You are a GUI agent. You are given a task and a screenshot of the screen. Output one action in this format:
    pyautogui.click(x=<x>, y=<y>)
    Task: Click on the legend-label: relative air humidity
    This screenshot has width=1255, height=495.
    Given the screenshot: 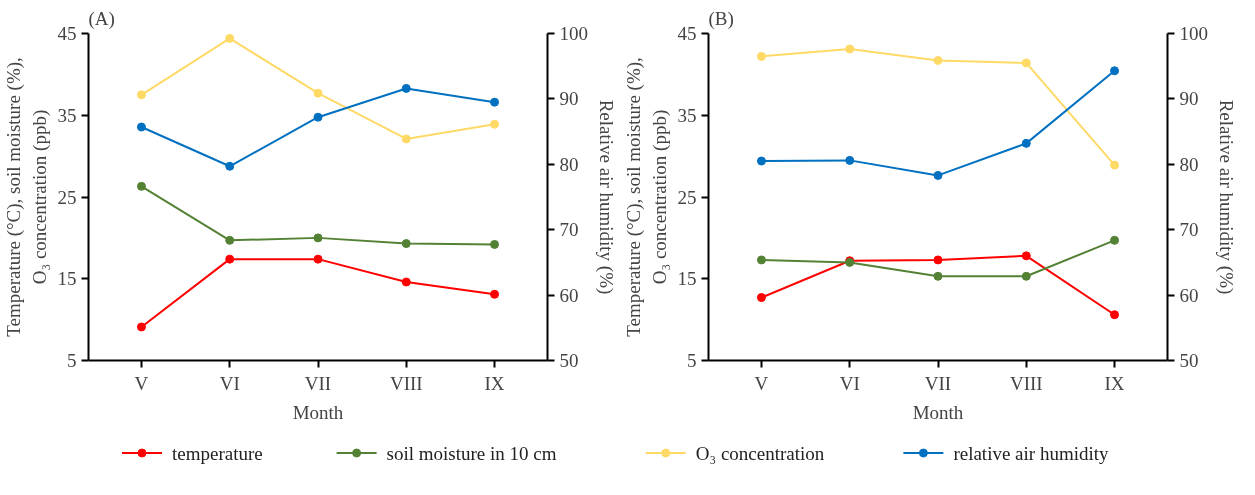 What is the action you would take?
    pyautogui.click(x=1031, y=453)
    